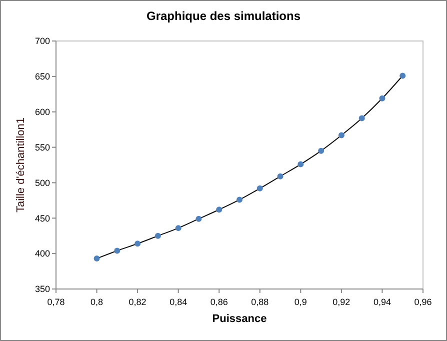 Image resolution: width=447 pixels, height=341 pixels. Describe the element at coordinates (42, 77) in the screenshot. I see `y-tick-label: 650` at that location.